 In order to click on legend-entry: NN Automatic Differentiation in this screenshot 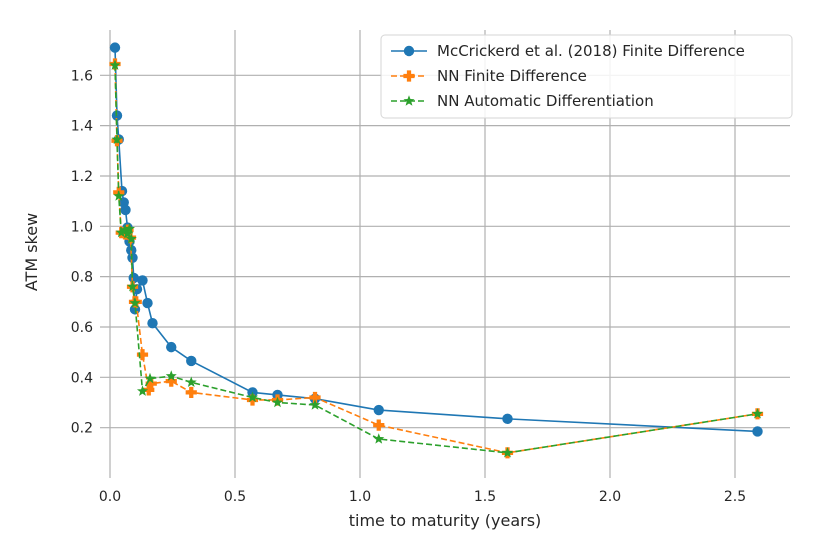, I will do `click(522, 101)`.